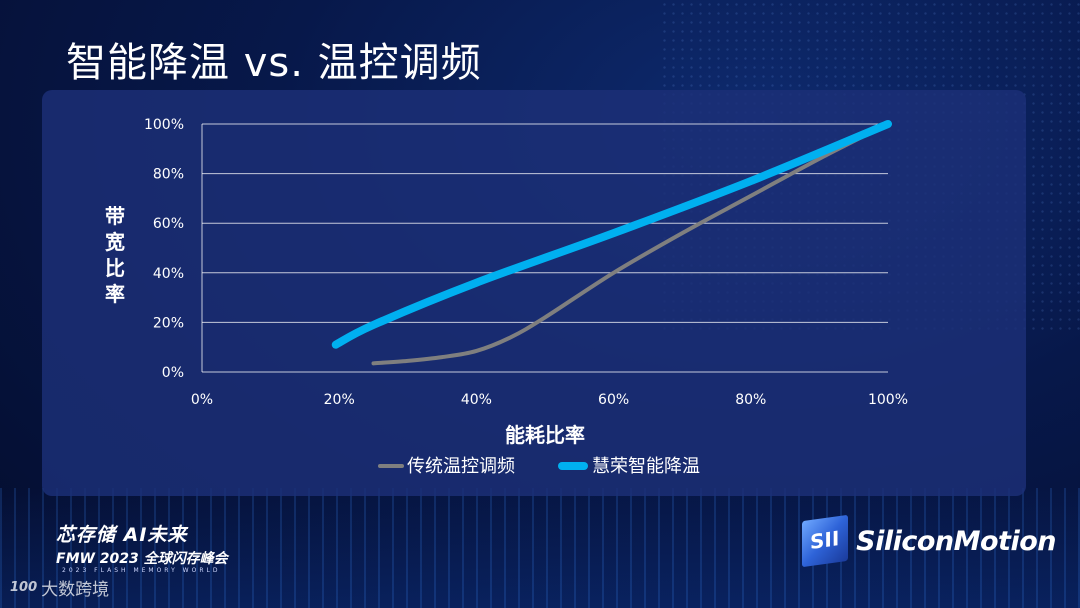 This screenshot has height=608, width=1080. Describe the element at coordinates (476, 400) in the screenshot. I see `x-tick-label: 40%` at that location.